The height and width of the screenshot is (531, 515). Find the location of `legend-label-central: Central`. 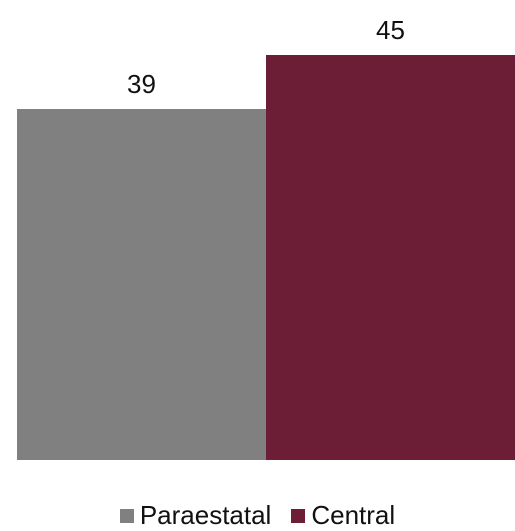

legend-label-central: Central is located at coordinates (353, 515).